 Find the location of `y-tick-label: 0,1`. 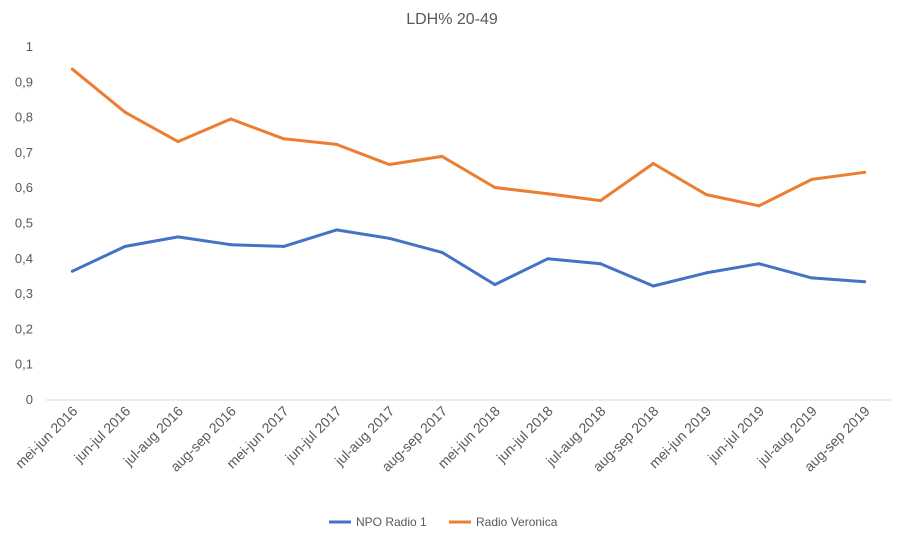

y-tick-label: 0,1 is located at coordinates (24, 364).